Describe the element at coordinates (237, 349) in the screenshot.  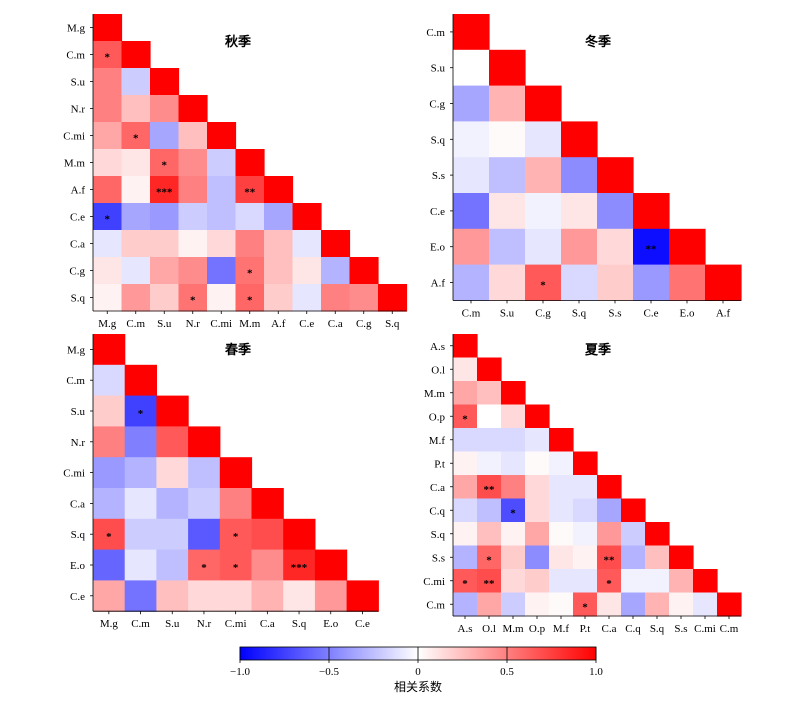
I see `panel-title: 春季` at that location.